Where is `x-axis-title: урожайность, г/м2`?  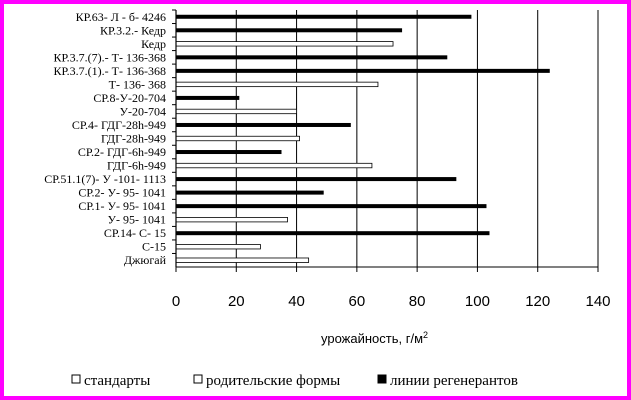 x-axis-title: урожайность, г/м2 is located at coordinates (374, 338).